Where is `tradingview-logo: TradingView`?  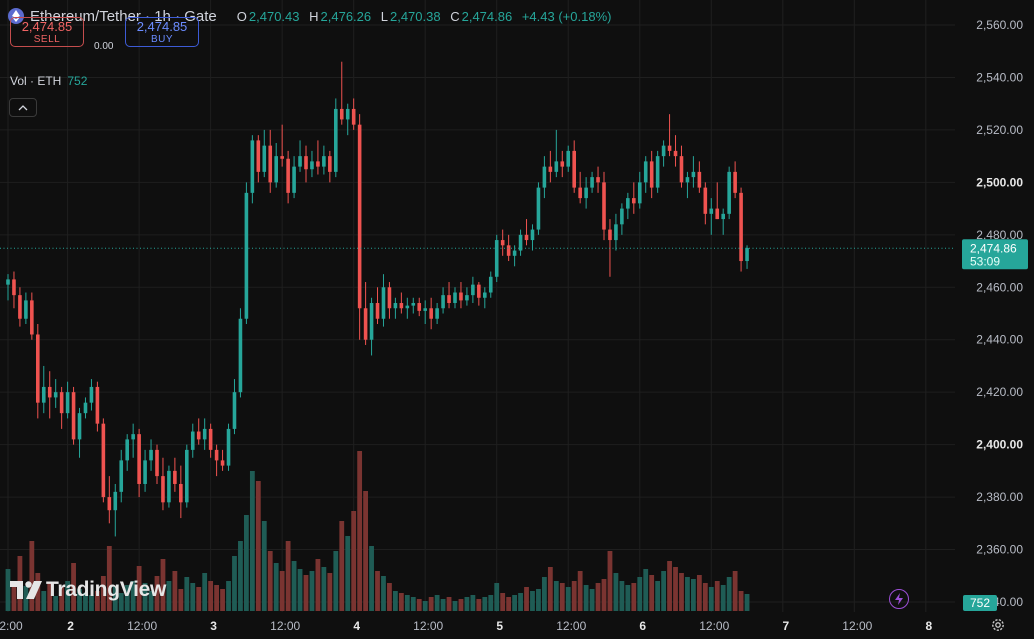
tradingview-logo: TradingView is located at coordinates (88, 590).